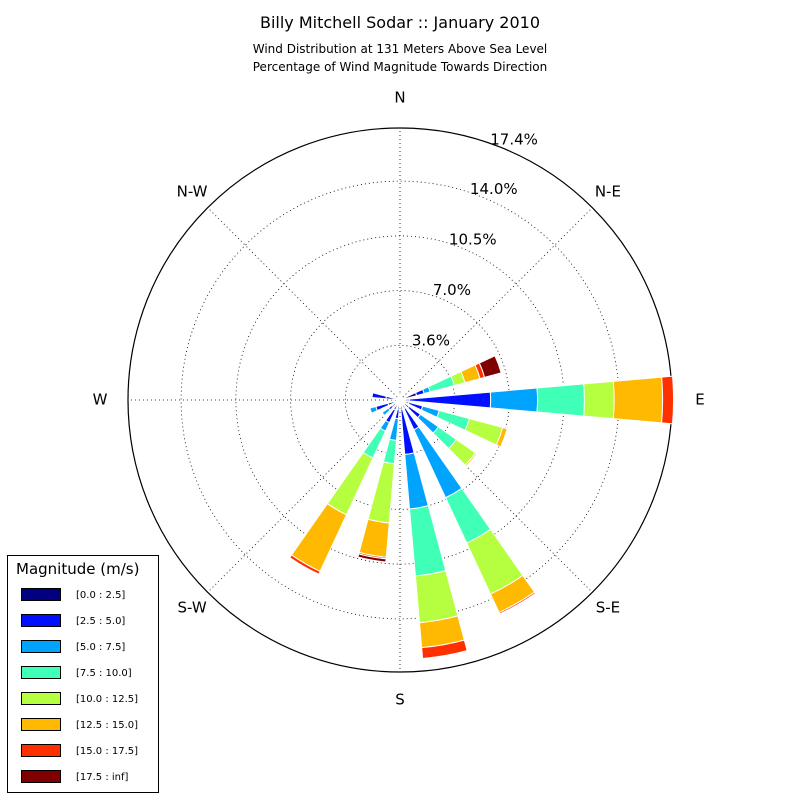 The image size is (800, 800). What do you see at coordinates (107, 725) in the screenshot?
I see `legend-label: [12.5 : 15.0]` at bounding box center [107, 725].